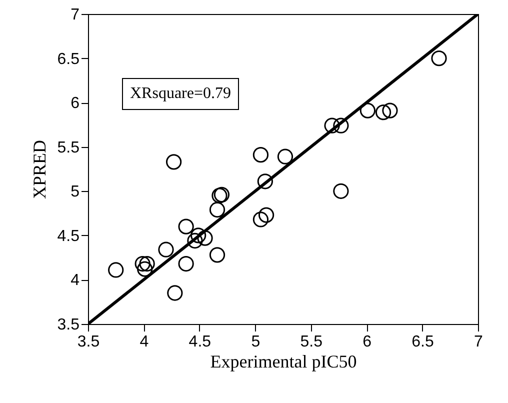 The image size is (508, 403). I want to click on x-tick-label: 6, so click(367, 342).